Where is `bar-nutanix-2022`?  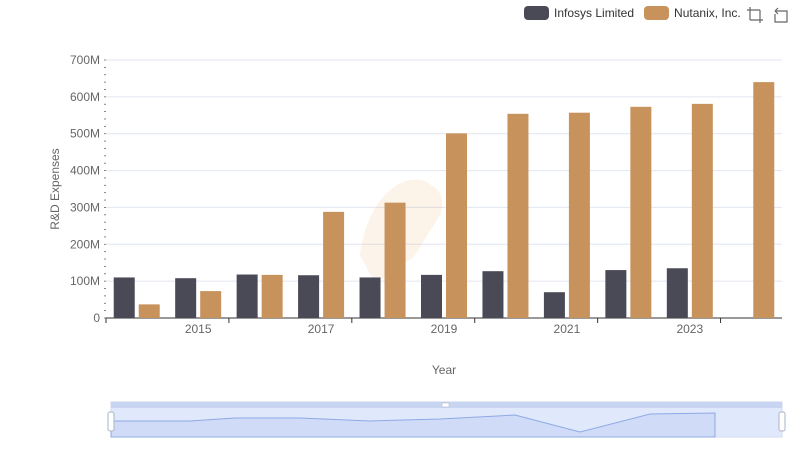 bar-nutanix-2022 is located at coordinates (641, 212).